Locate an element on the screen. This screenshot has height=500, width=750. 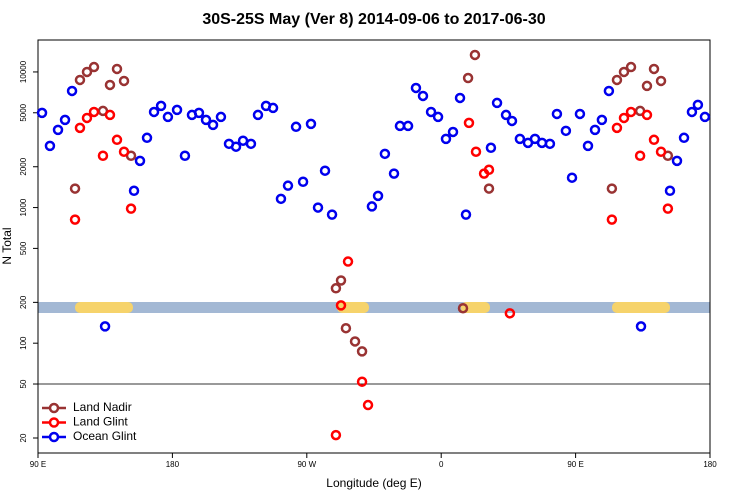
y-tick-label: 100 is located at coordinates (23, 343).